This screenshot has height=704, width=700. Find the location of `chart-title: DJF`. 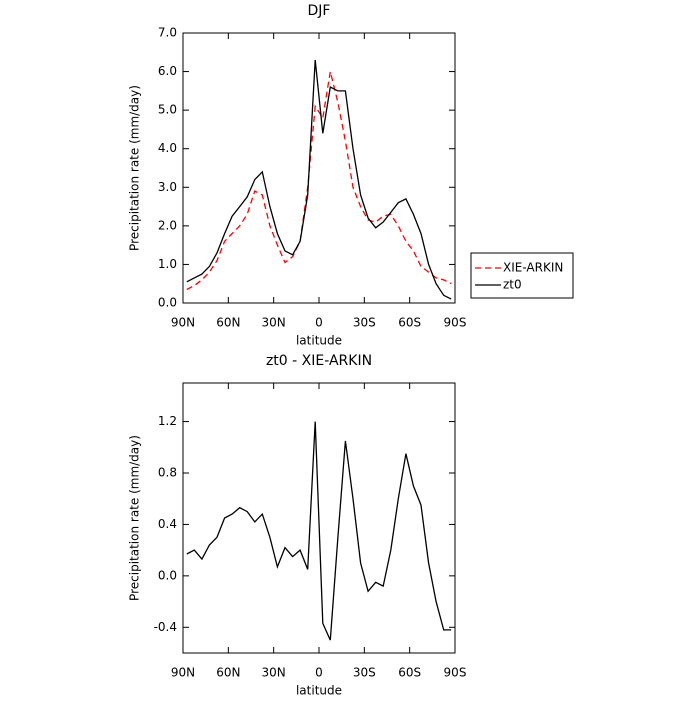

chart-title: DJF is located at coordinates (319, 11).